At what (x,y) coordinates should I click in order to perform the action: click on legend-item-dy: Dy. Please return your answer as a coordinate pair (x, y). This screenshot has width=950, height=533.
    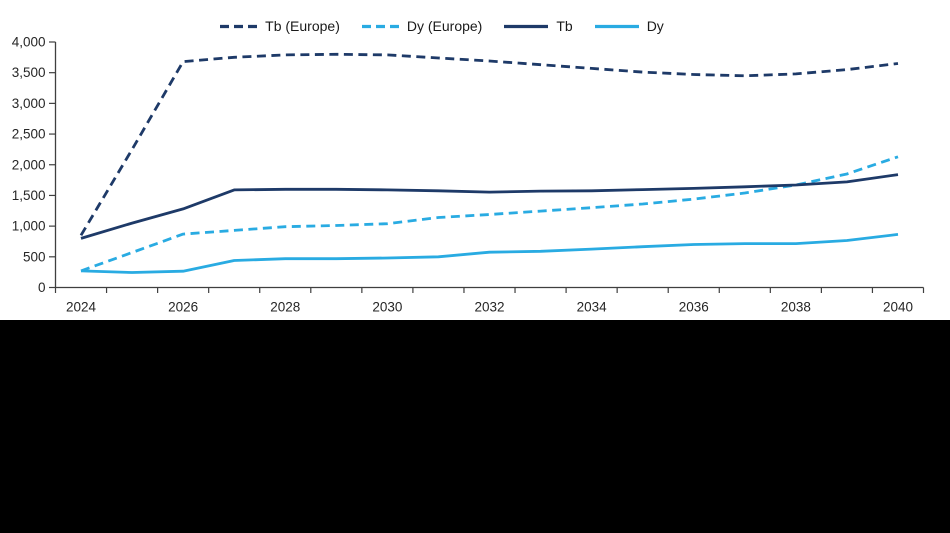
    Looking at the image, I should click on (629, 26).